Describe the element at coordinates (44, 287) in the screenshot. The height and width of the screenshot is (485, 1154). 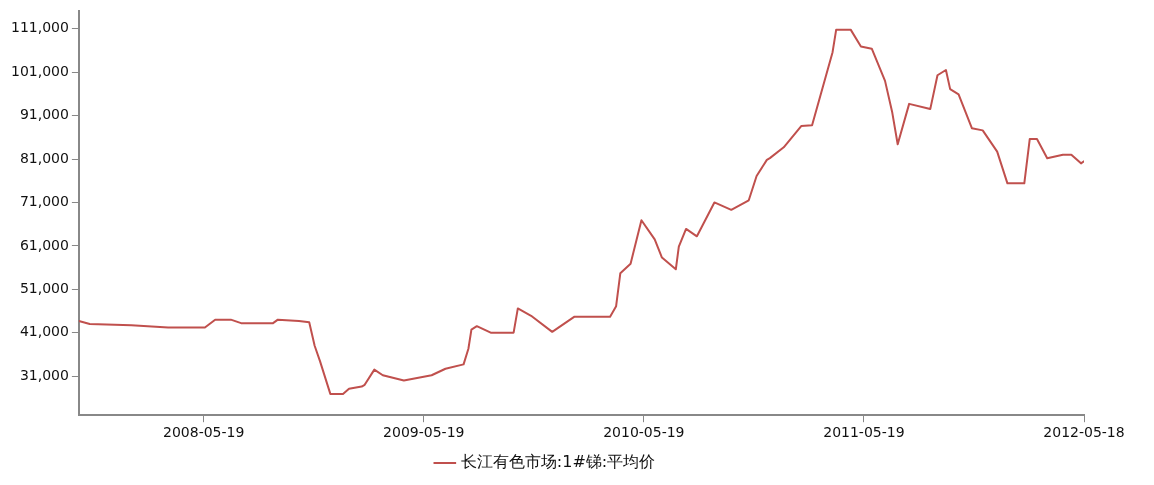
I see `y-tick-label: 51,000` at that location.